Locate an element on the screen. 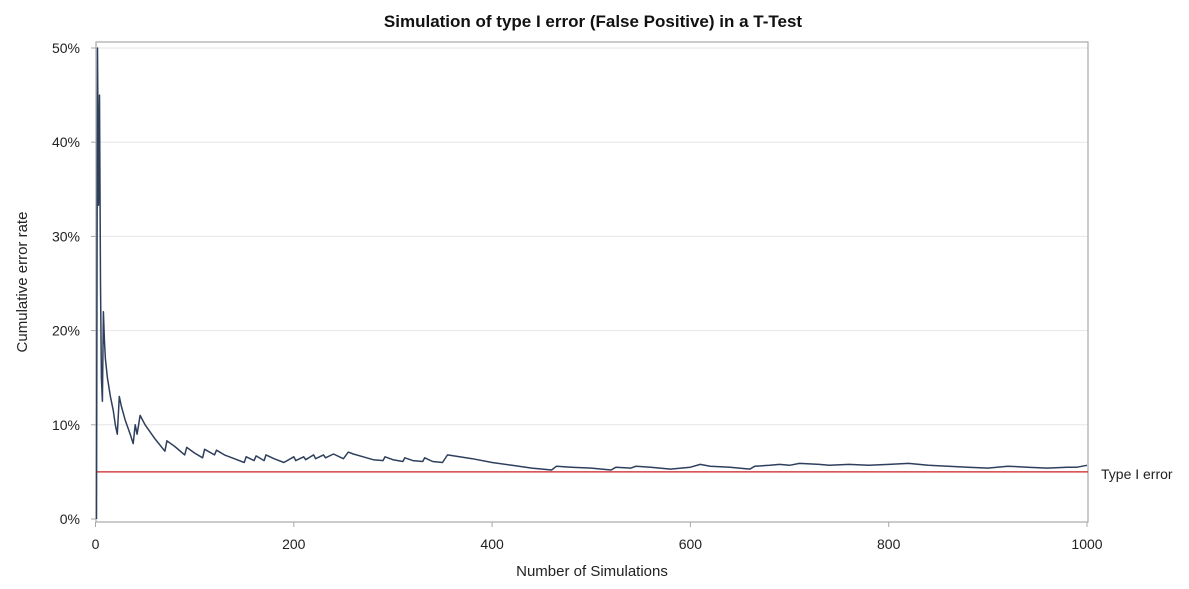 The height and width of the screenshot is (589, 1189). x-tick-label: 200 is located at coordinates (294, 544).